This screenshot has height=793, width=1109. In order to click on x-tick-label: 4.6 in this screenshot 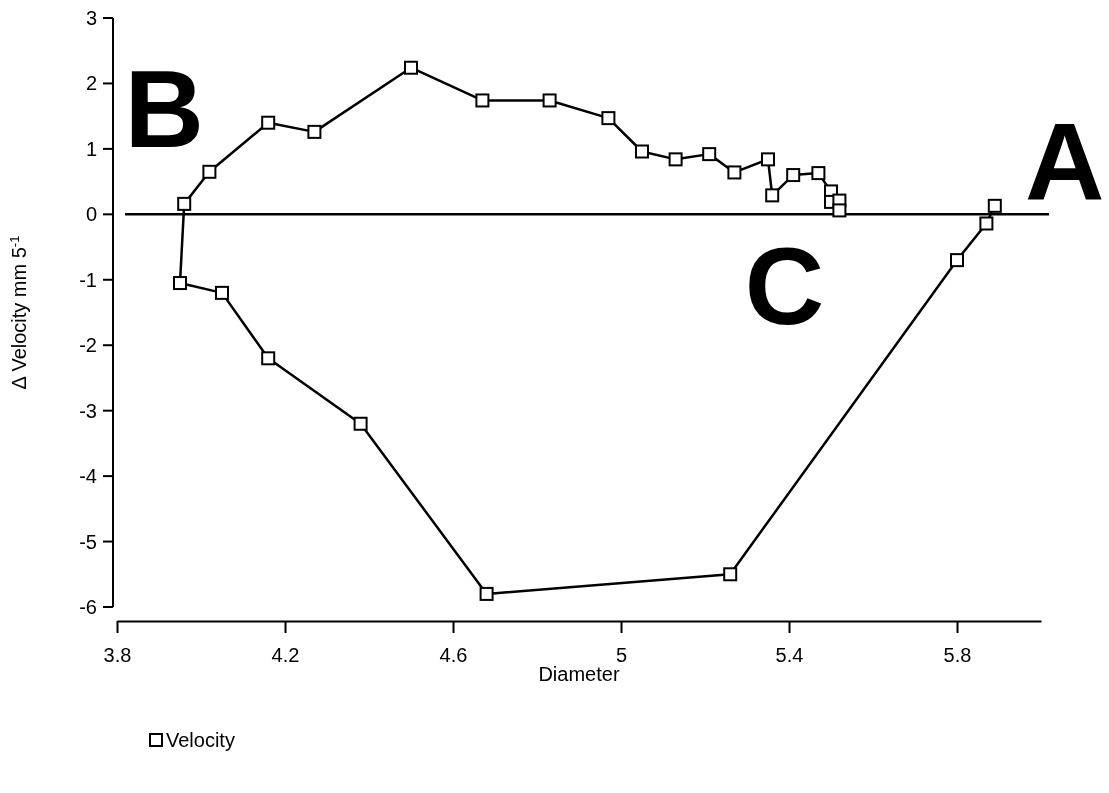, I will do `click(453, 655)`.